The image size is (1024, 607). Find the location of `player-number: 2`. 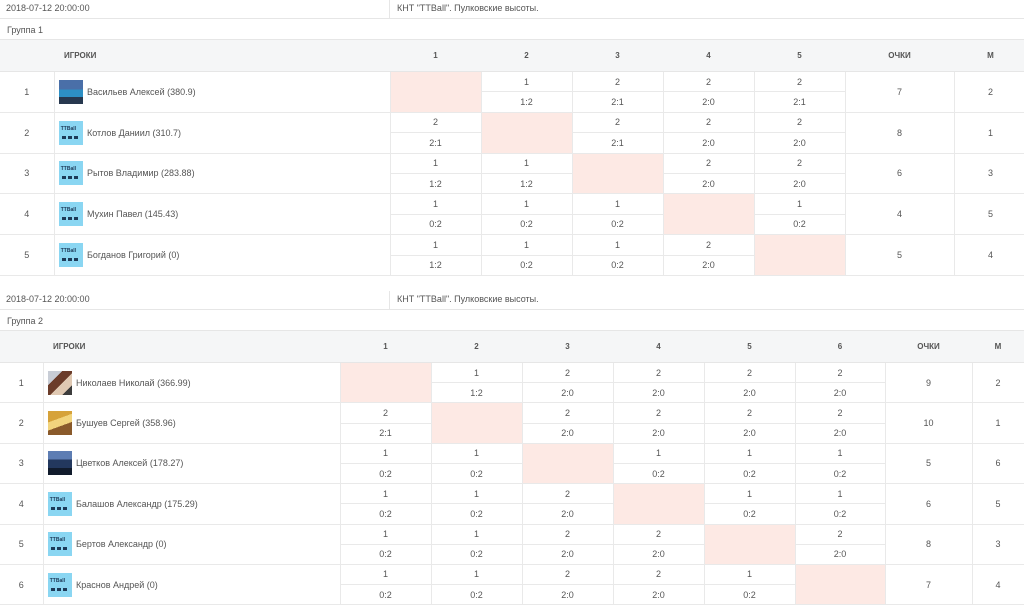

player-number: 2 is located at coordinates (27, 132).